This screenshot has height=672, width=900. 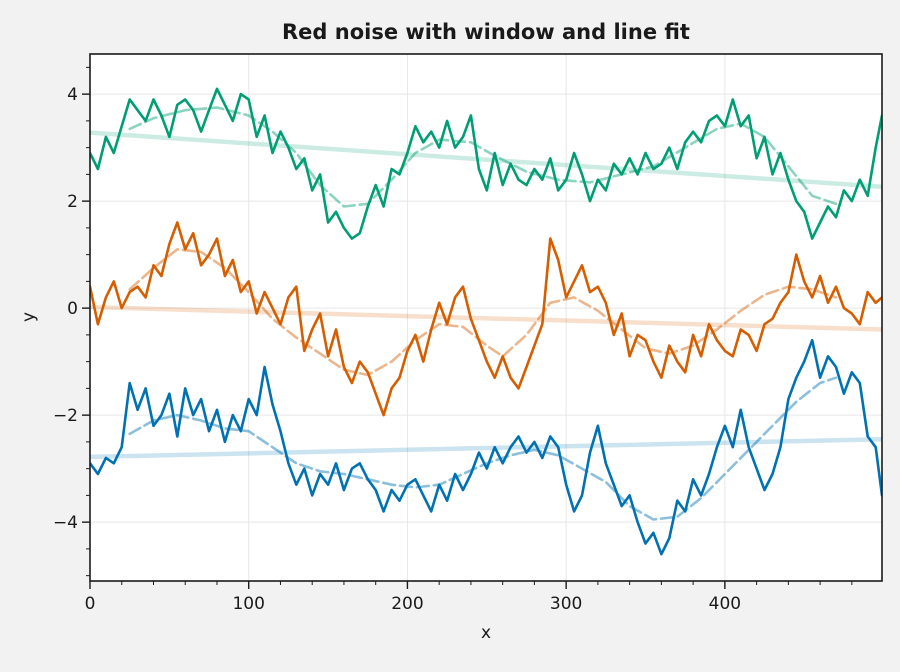 What do you see at coordinates (72, 202) in the screenshot?
I see `y-tick-label-3: 2` at bounding box center [72, 202].